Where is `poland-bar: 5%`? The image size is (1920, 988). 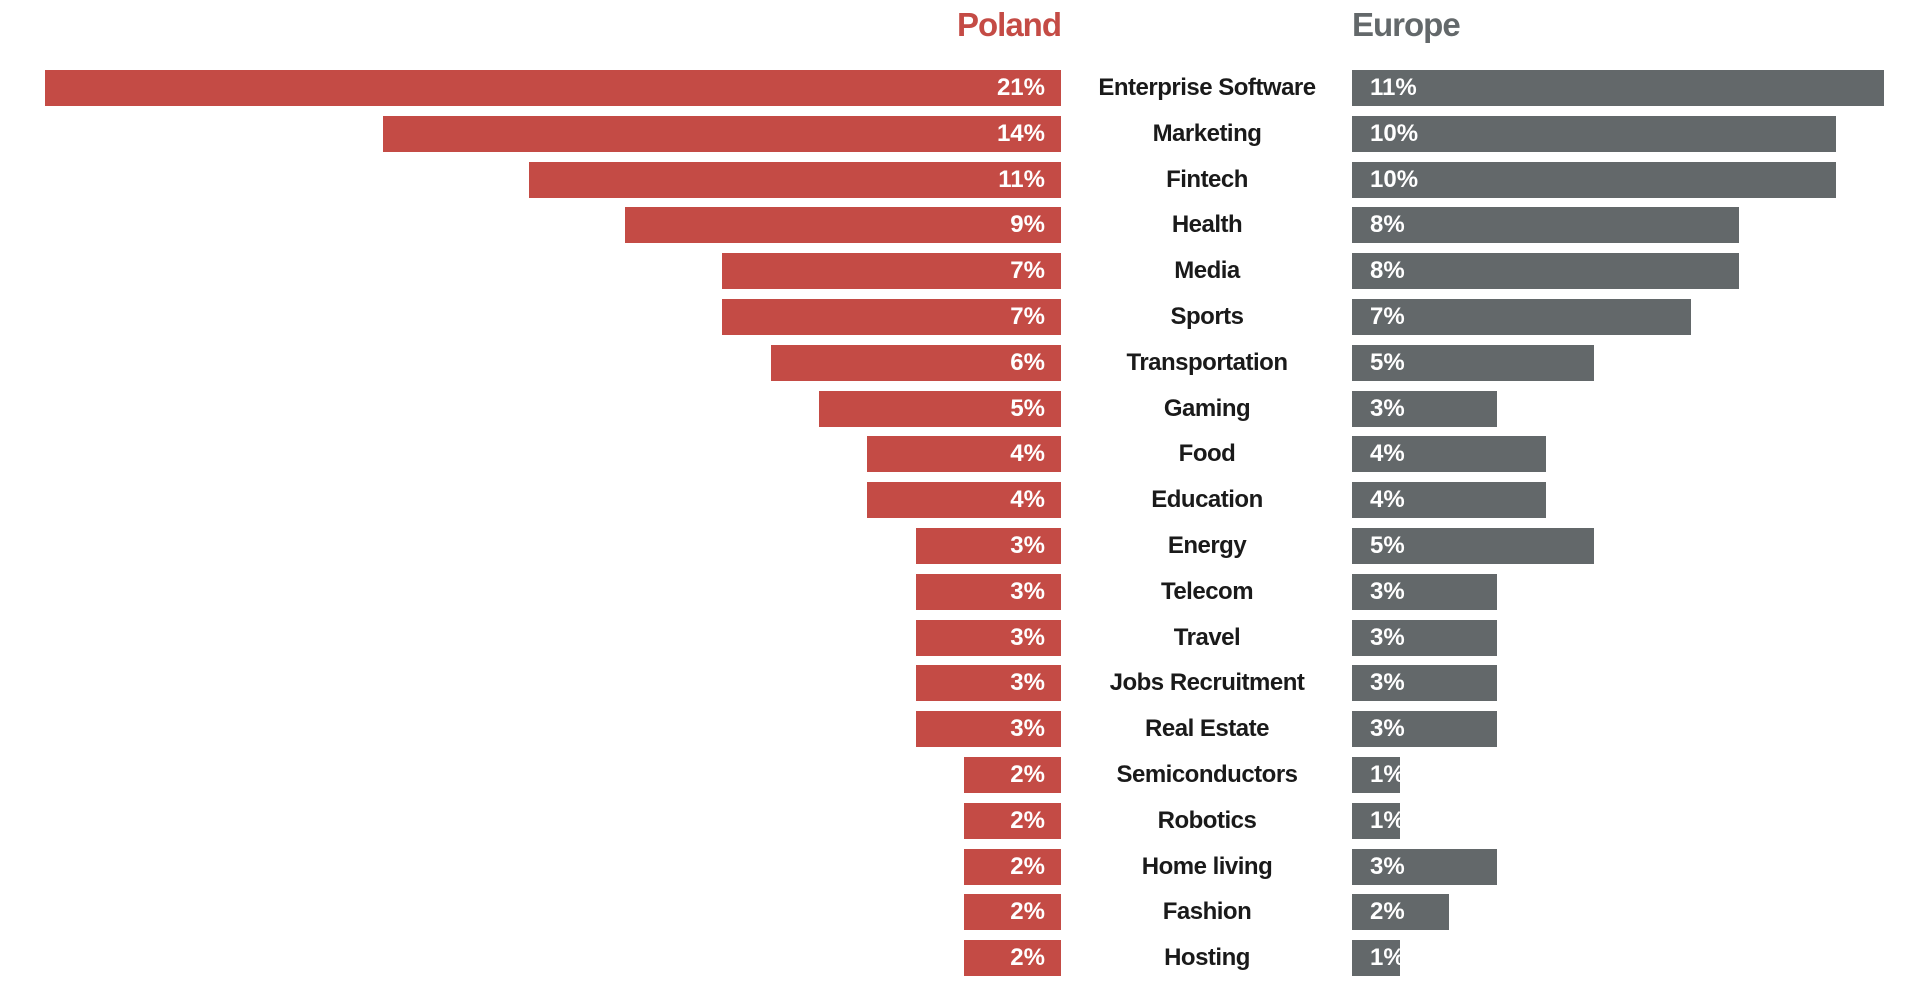
poland-bar: 5% is located at coordinates (940, 408).